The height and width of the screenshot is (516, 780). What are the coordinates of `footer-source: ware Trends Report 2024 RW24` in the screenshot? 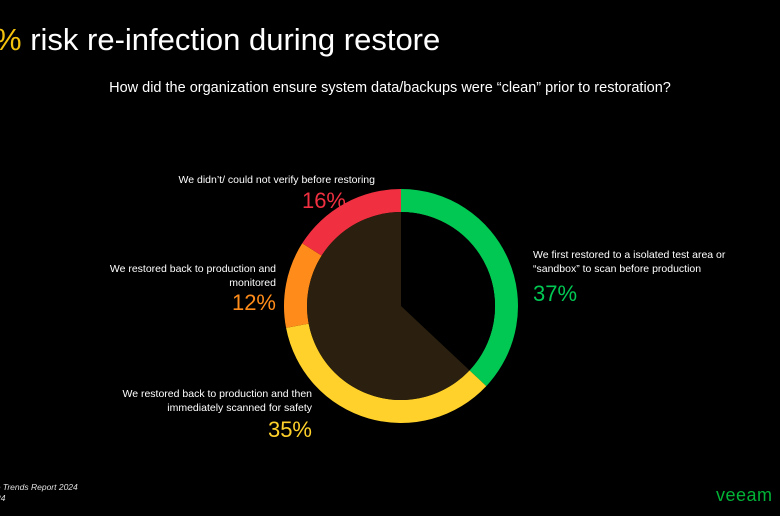 It's located at (39, 493).